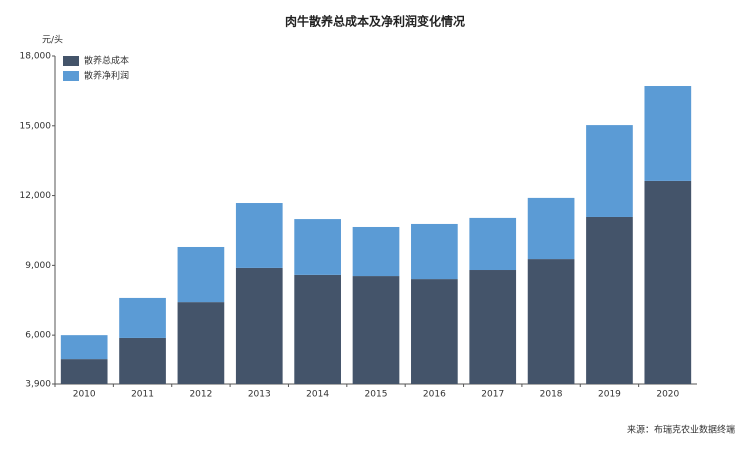 The image size is (750, 454). I want to click on legend-label: 散养总成本, so click(106, 61).